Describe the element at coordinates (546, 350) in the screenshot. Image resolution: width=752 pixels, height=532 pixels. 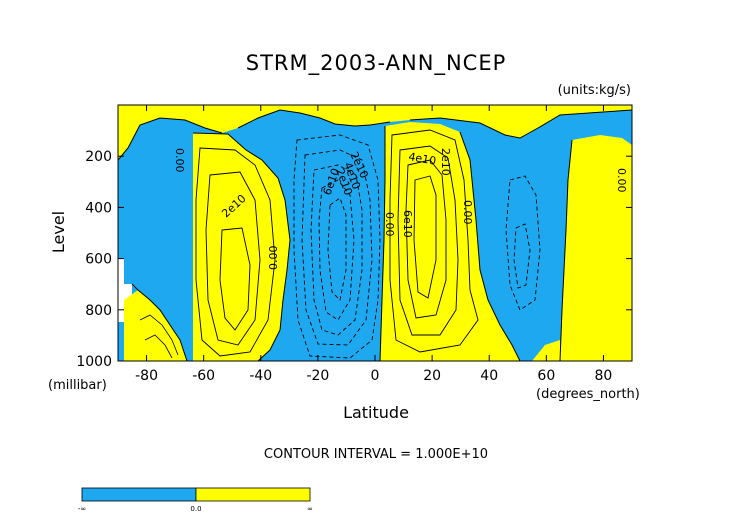
I see `northern-surface-fill` at that location.